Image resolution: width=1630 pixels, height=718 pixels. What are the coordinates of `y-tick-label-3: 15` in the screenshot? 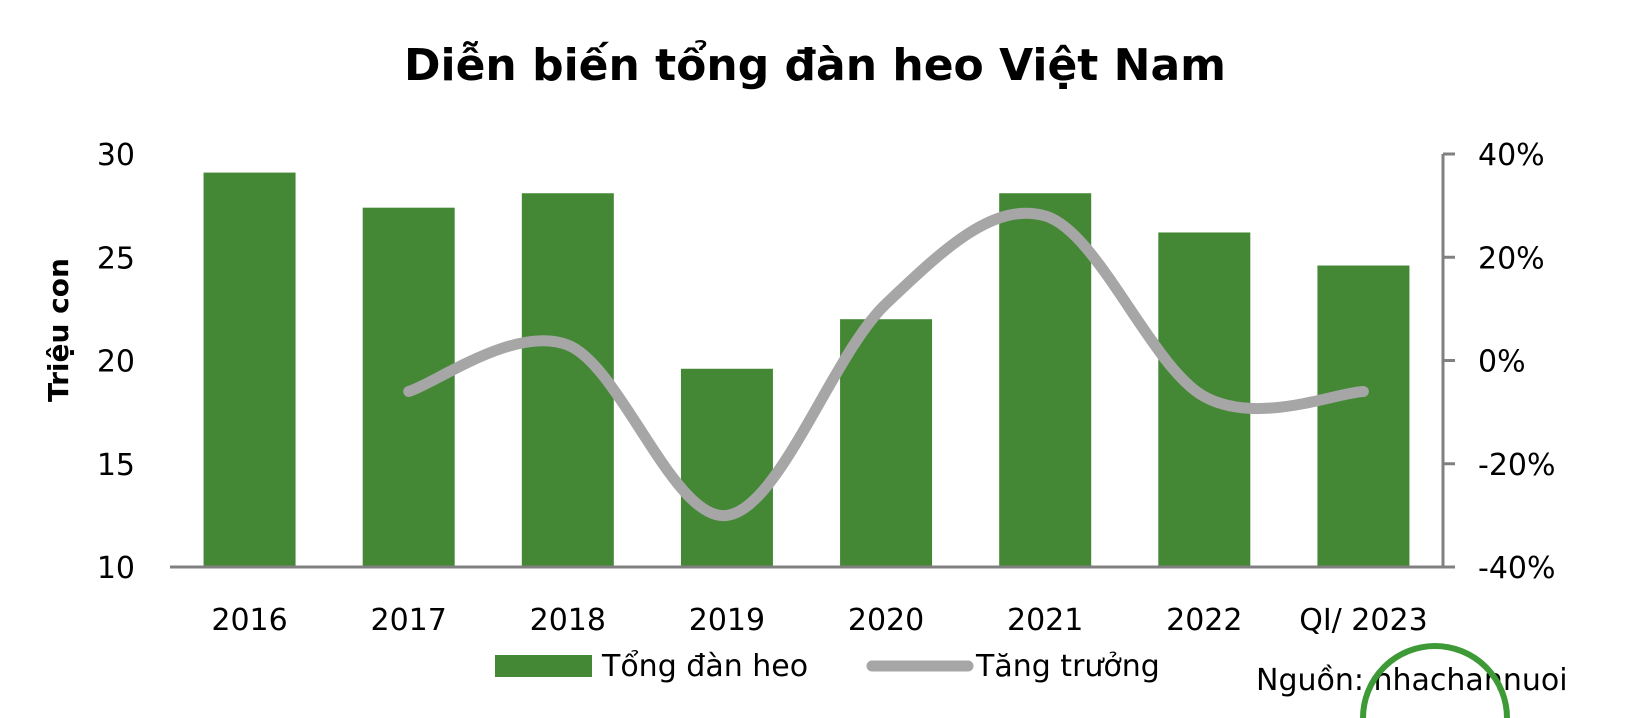 It's located at (116, 465).